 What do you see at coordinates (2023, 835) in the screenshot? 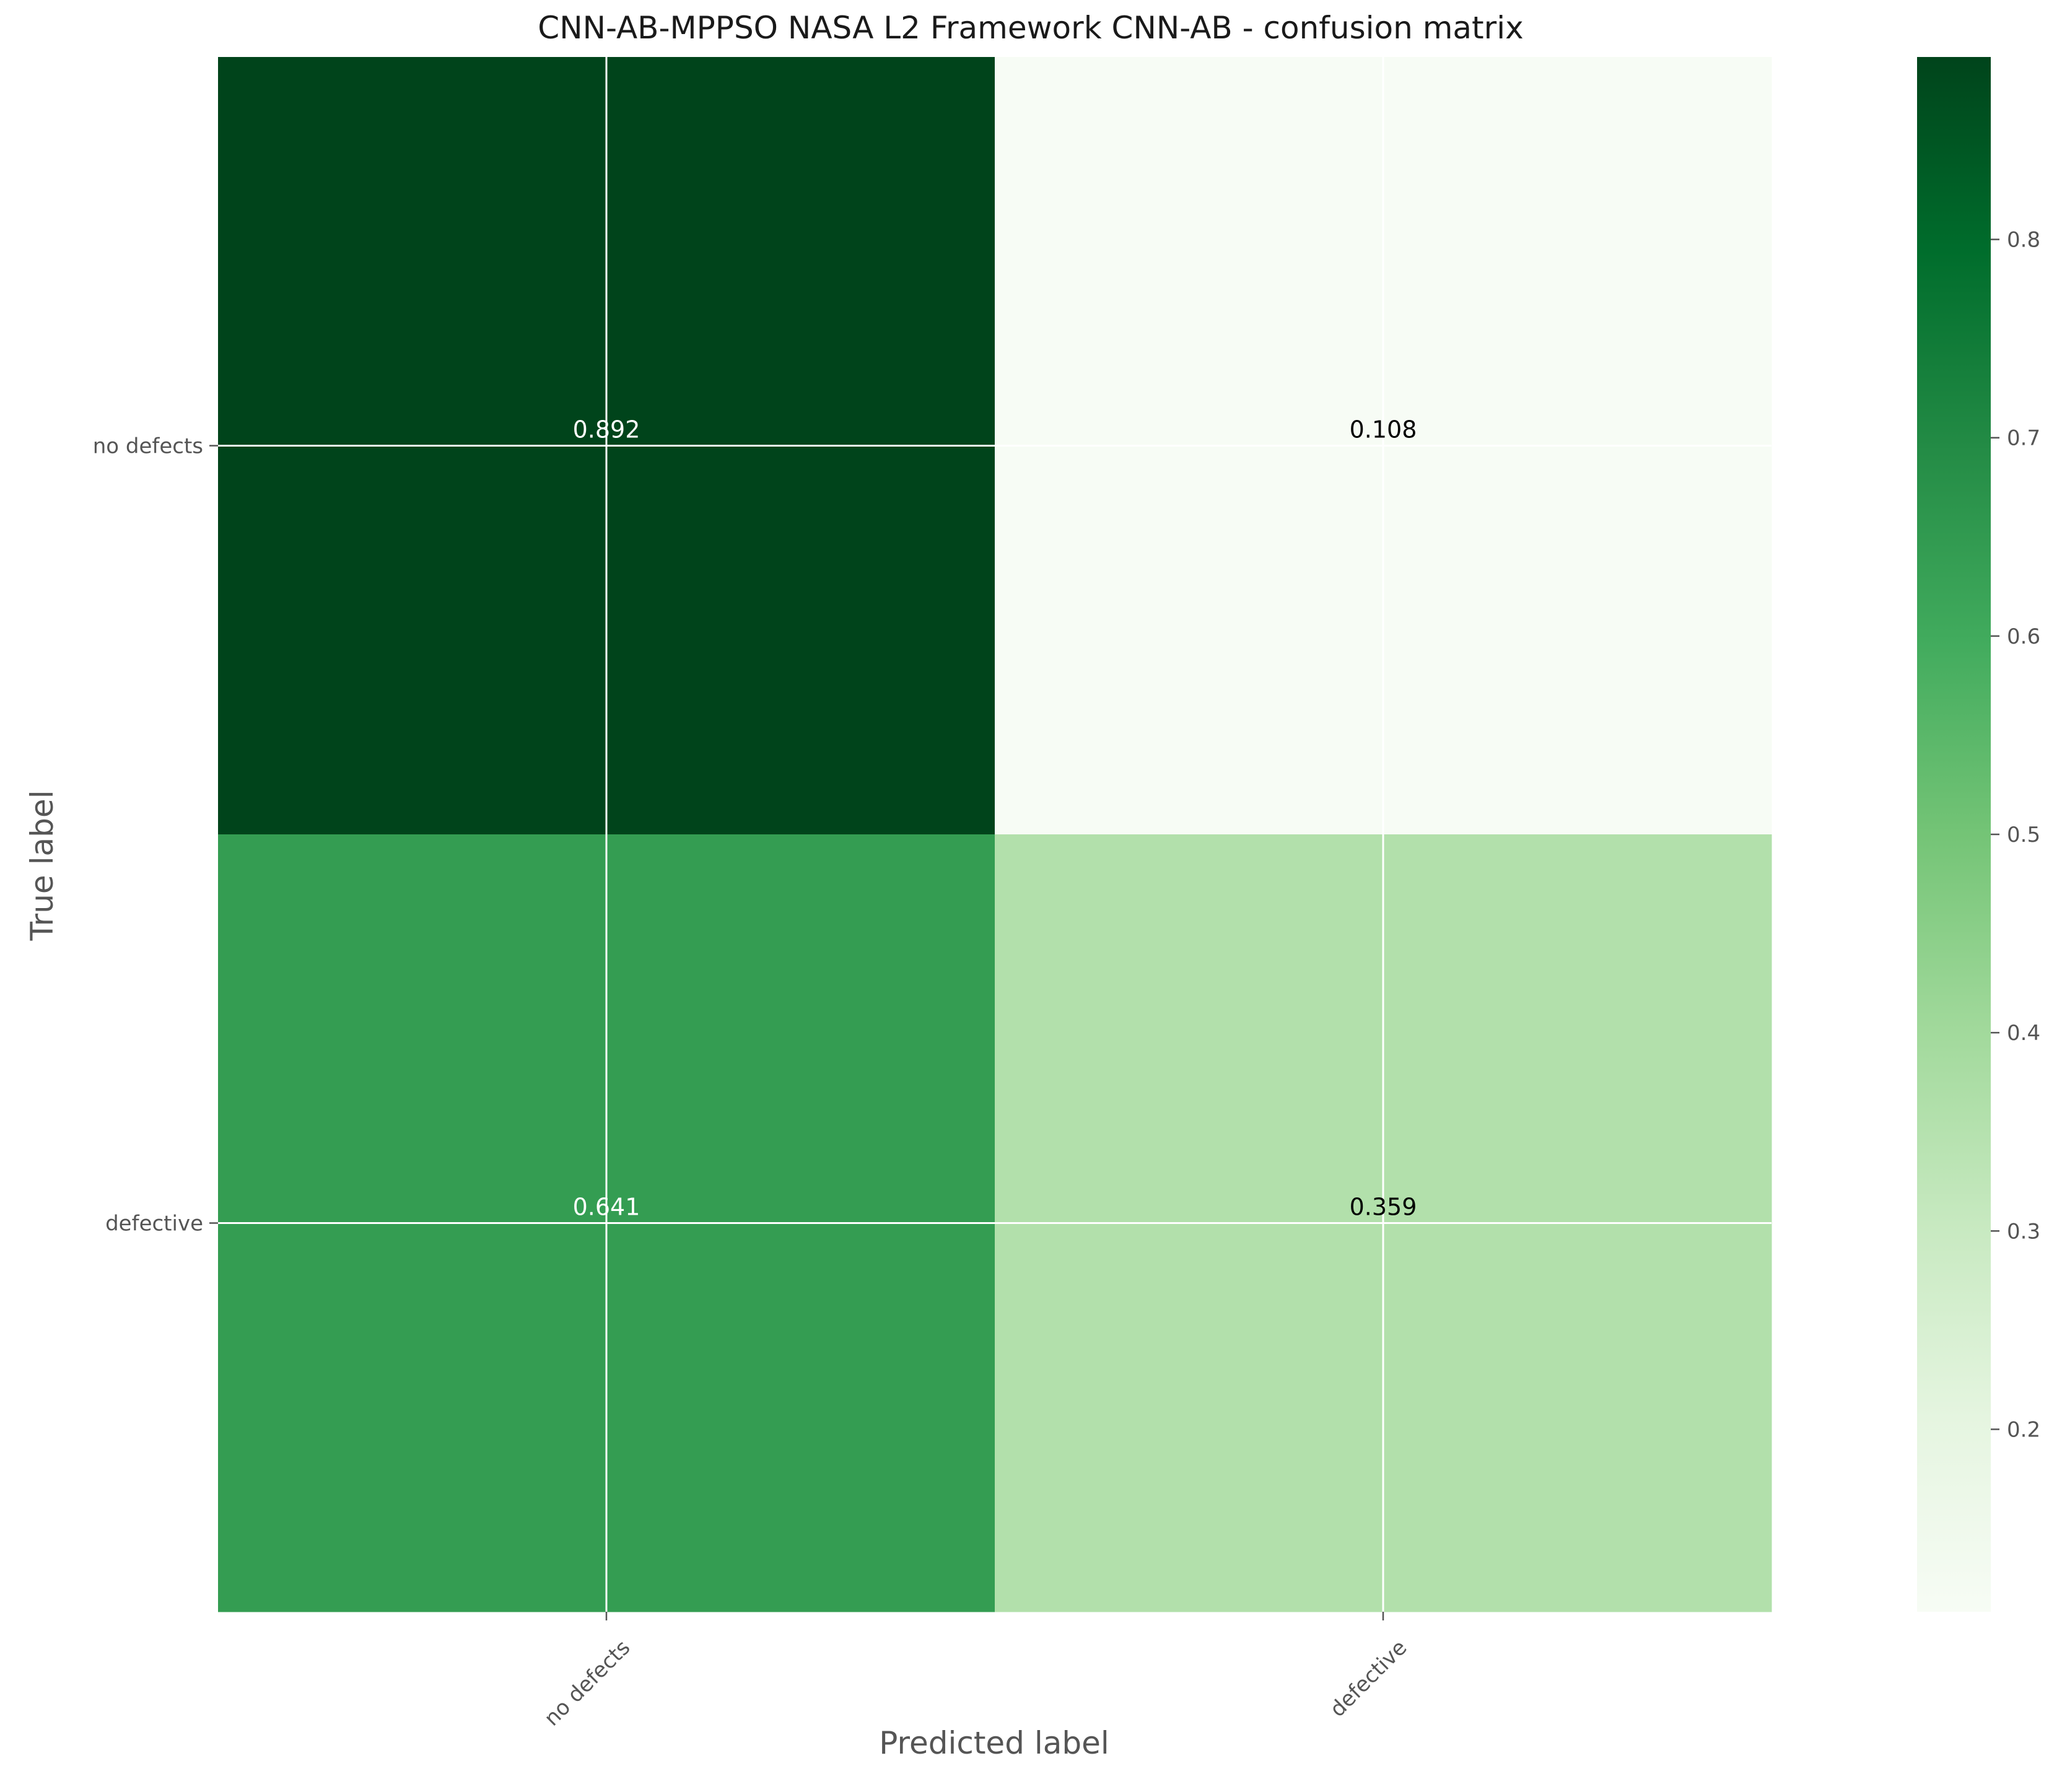
I see `colorbar-tick-label: 0.5` at bounding box center [2023, 835].